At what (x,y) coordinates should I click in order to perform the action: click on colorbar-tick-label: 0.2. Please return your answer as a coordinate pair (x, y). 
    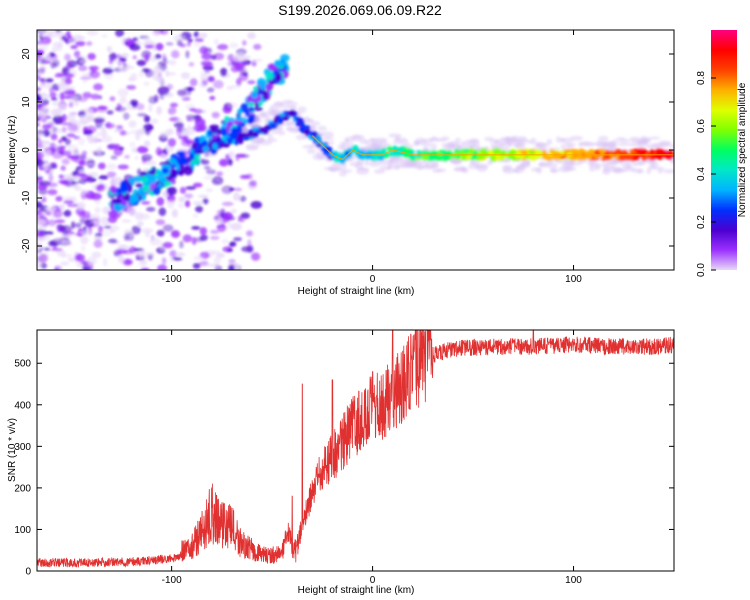
    Looking at the image, I should click on (701, 222).